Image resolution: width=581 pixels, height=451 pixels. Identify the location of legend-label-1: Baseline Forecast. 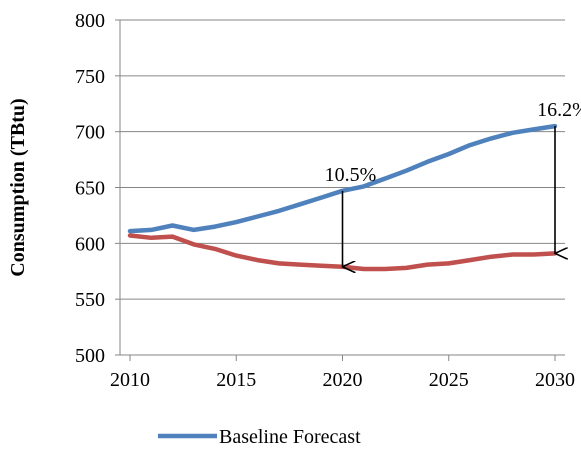
(290, 437).